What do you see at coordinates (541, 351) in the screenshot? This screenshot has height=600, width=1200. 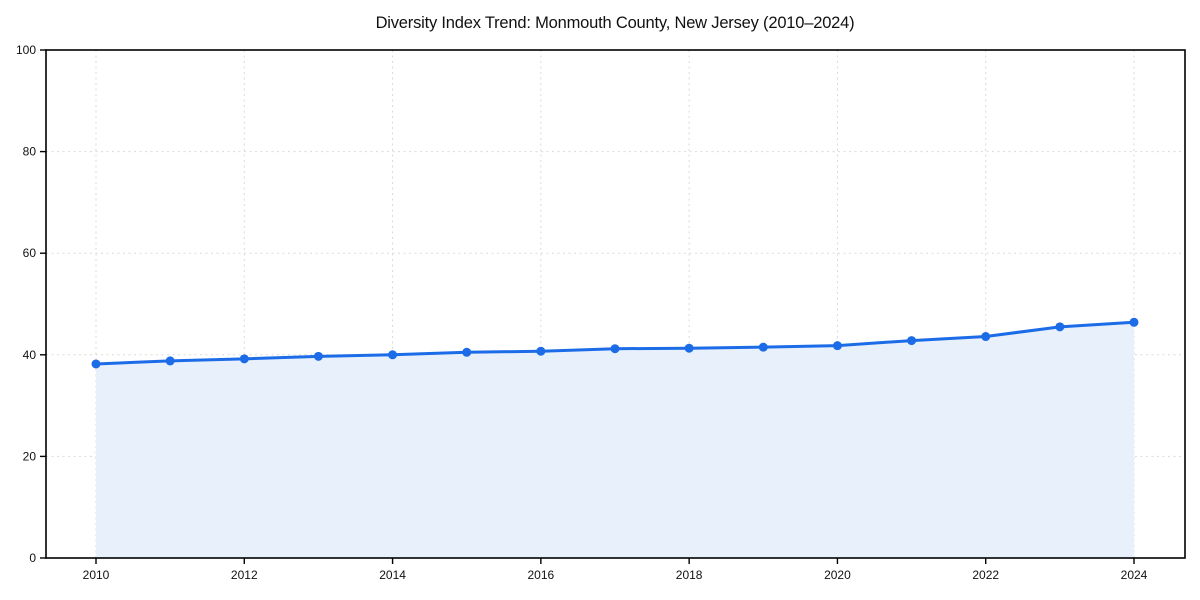 I see `data-point-2016` at bounding box center [541, 351].